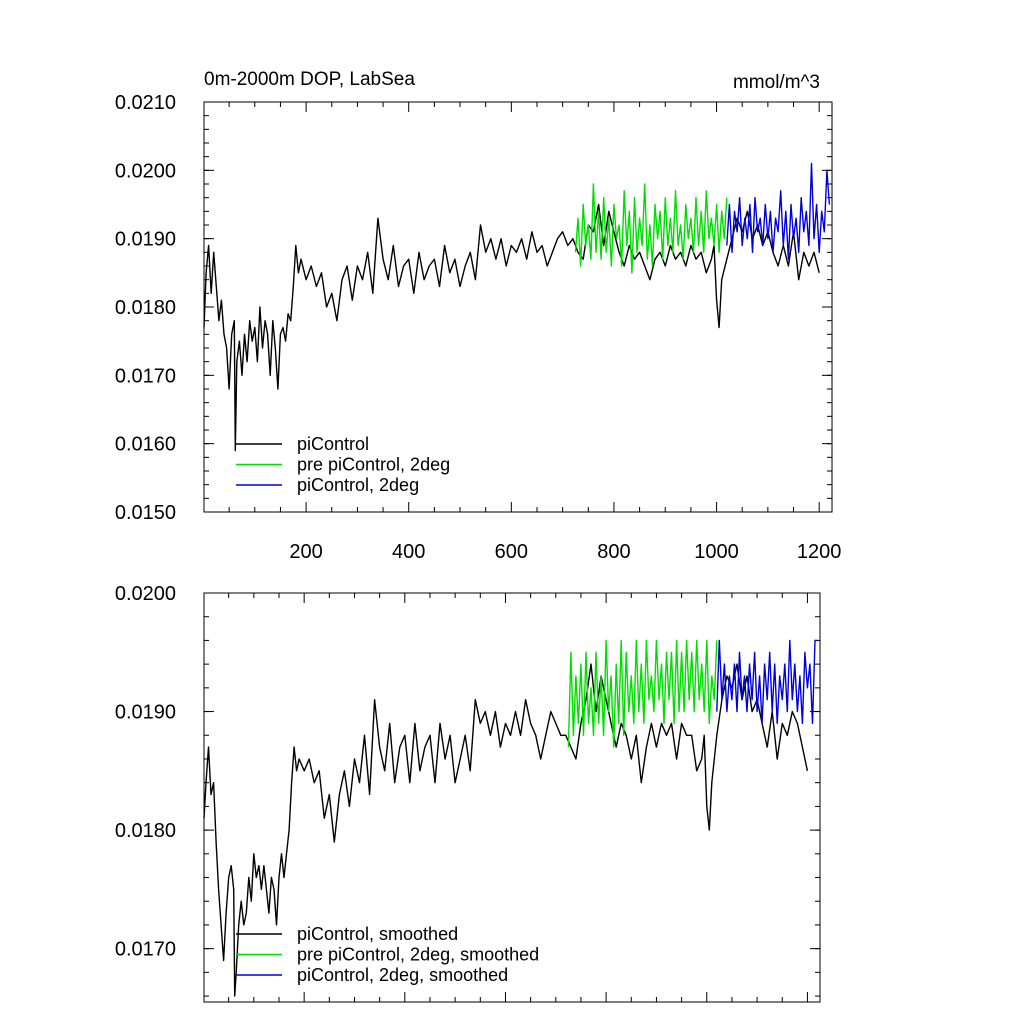 This screenshot has height=1024, width=1024. What do you see at coordinates (358, 485) in the screenshot?
I see `legend-label: piControl, 2deg` at bounding box center [358, 485].